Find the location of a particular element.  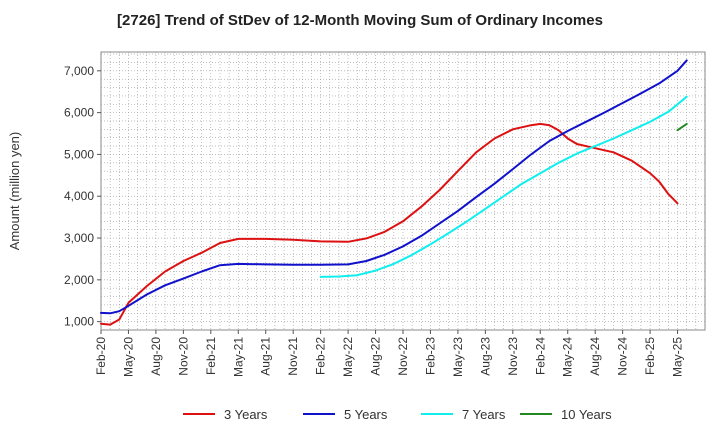

x-tick-label: Feb-25 is located at coordinates (650, 356).